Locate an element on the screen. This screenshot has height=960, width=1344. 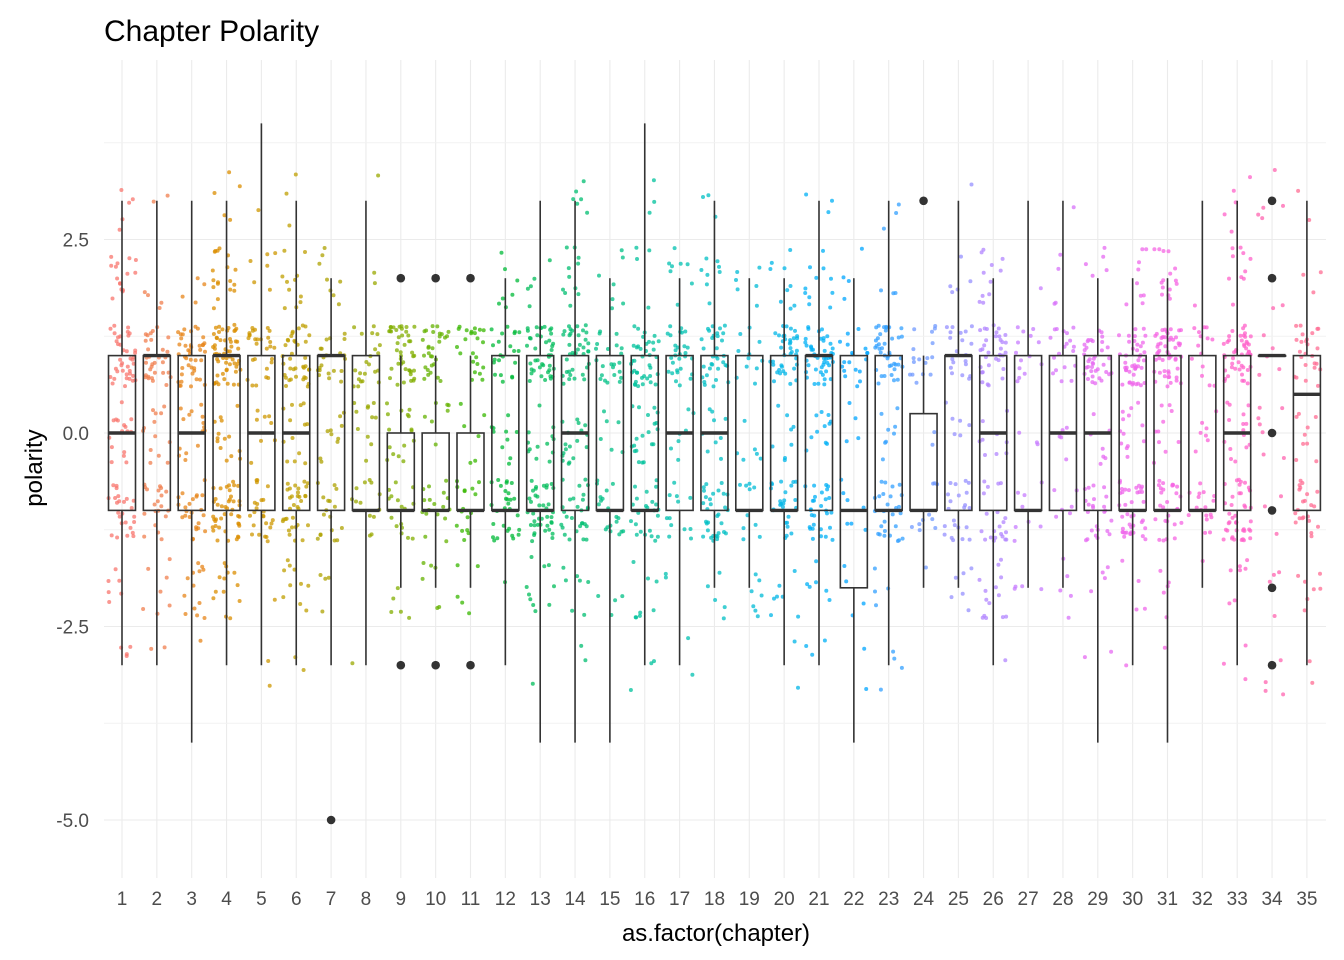
outlier-point is located at coordinates (1272, 278).